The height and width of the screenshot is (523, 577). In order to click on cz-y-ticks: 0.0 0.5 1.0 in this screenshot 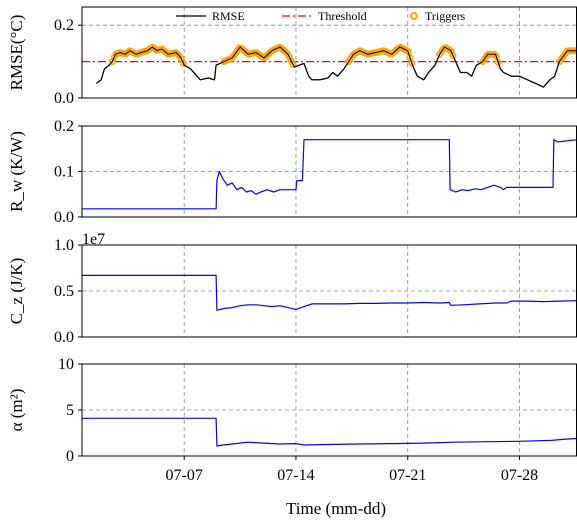, I will do `click(68, 291)`.